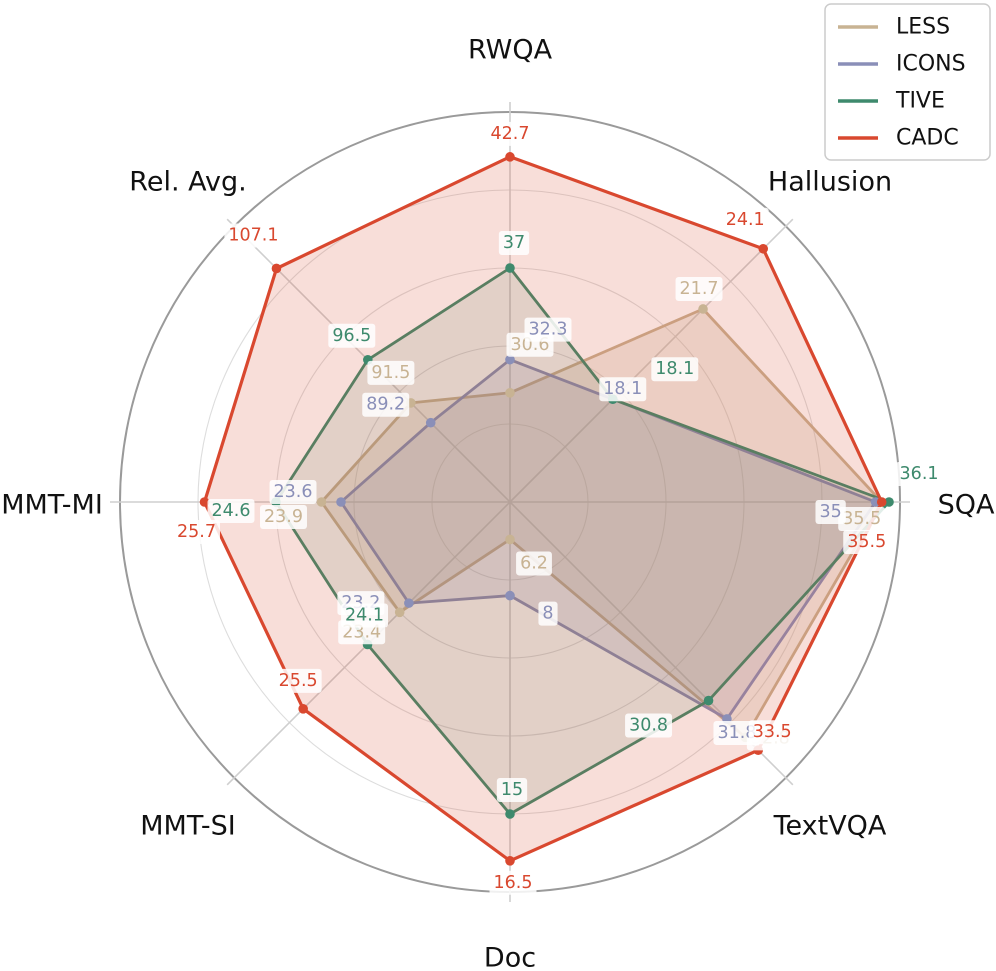 This screenshot has height=971, width=996. I want to click on point-cadc-rel-avg, so click(276, 268).